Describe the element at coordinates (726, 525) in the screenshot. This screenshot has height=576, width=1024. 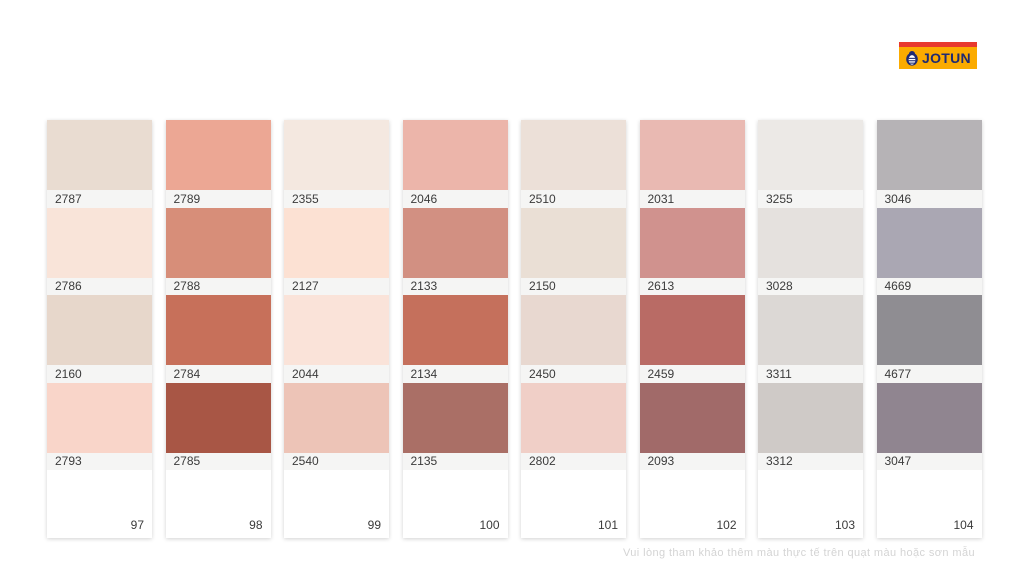
I see `card-page-number: 102` at that location.